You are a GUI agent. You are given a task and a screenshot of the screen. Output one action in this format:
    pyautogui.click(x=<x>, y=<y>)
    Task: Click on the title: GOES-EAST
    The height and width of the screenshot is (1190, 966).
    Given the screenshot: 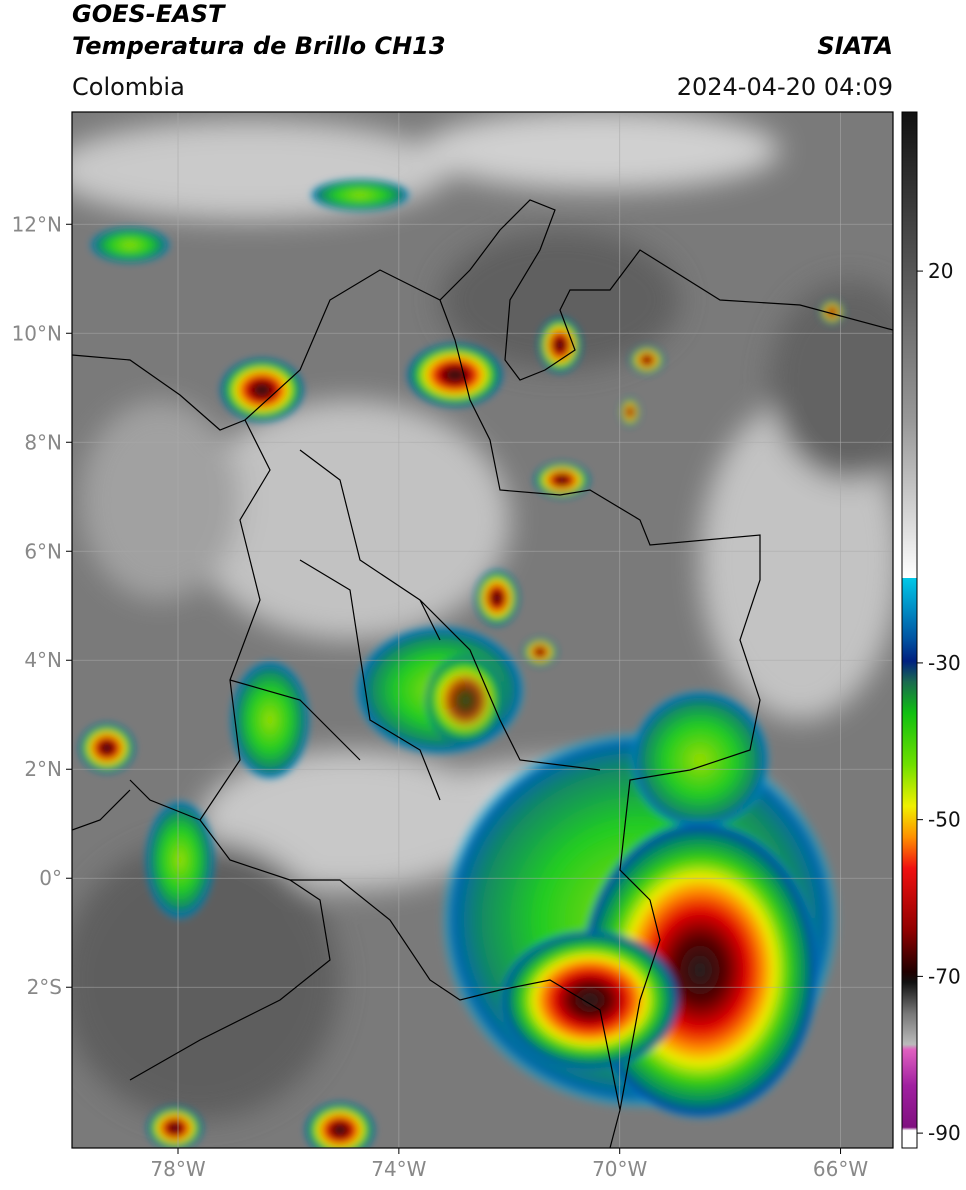 What is the action you would take?
    pyautogui.click(x=149, y=14)
    